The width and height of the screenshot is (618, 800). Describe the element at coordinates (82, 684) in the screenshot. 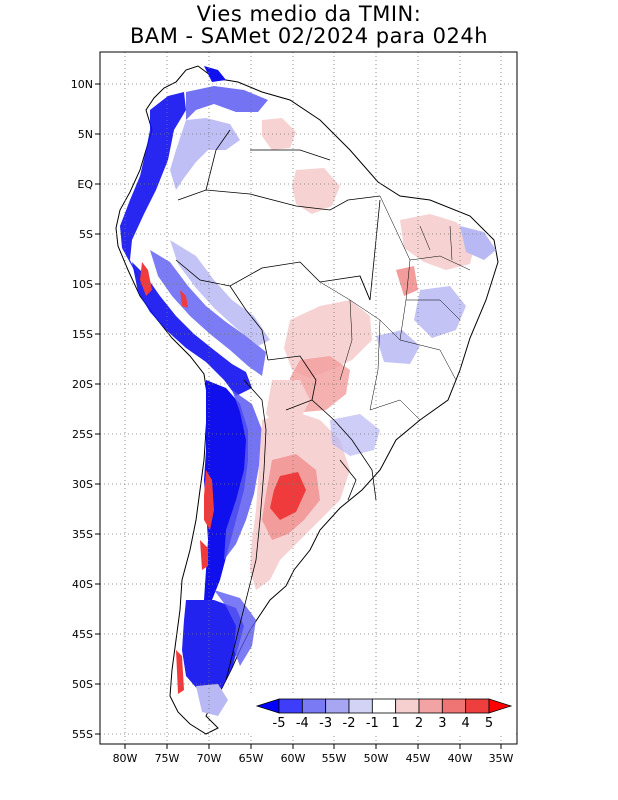

I see `lat-label: 50S` at that location.